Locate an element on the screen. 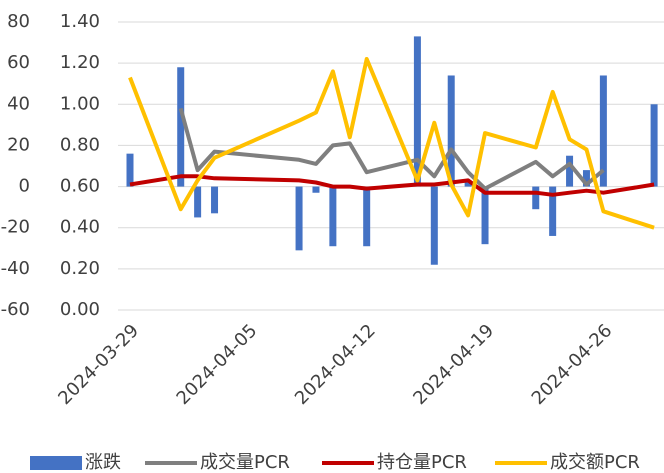 The image size is (664, 473). legend-label: 持仓量PCR is located at coordinates (422, 462).